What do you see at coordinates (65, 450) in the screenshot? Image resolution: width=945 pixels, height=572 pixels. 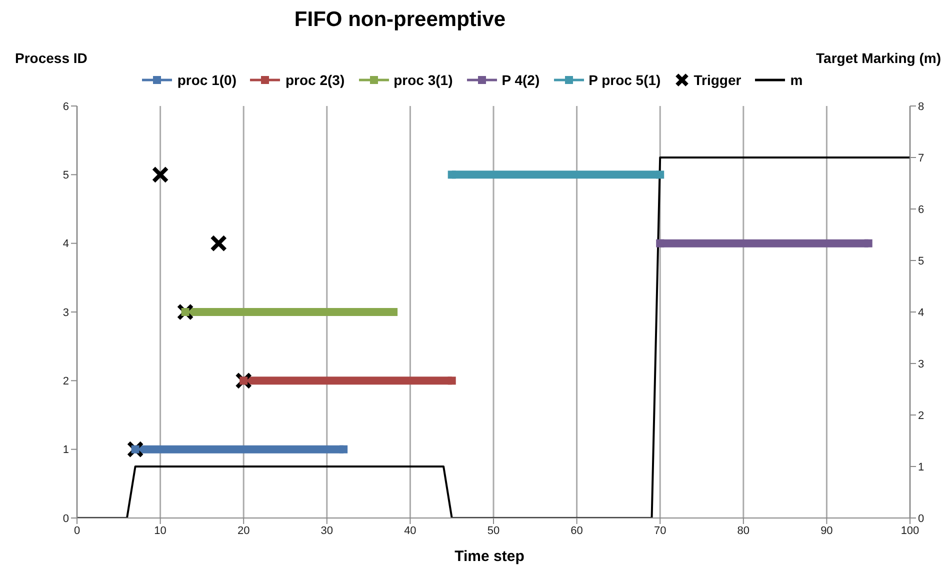 I see `y-tick-label: 1` at bounding box center [65, 450].